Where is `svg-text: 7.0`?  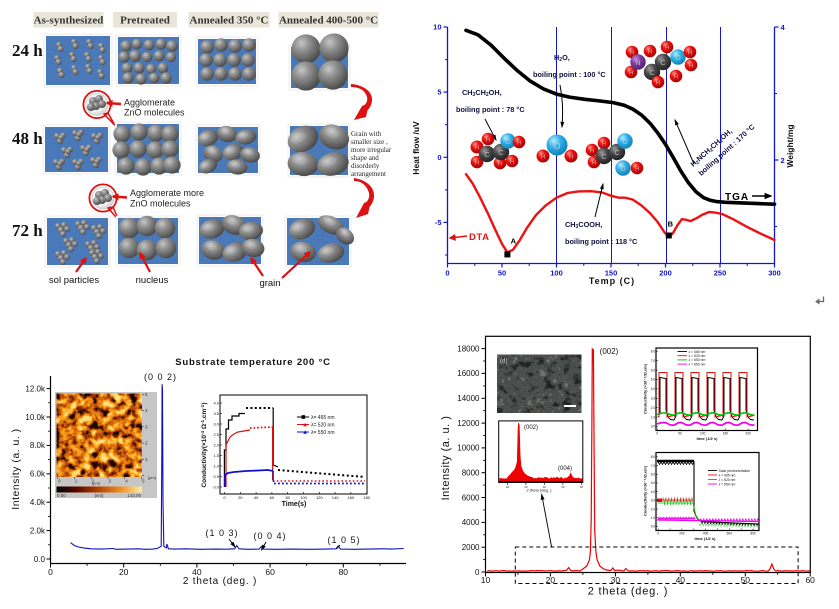 svg-text: 7.0 is located at coordinates (653, 466).